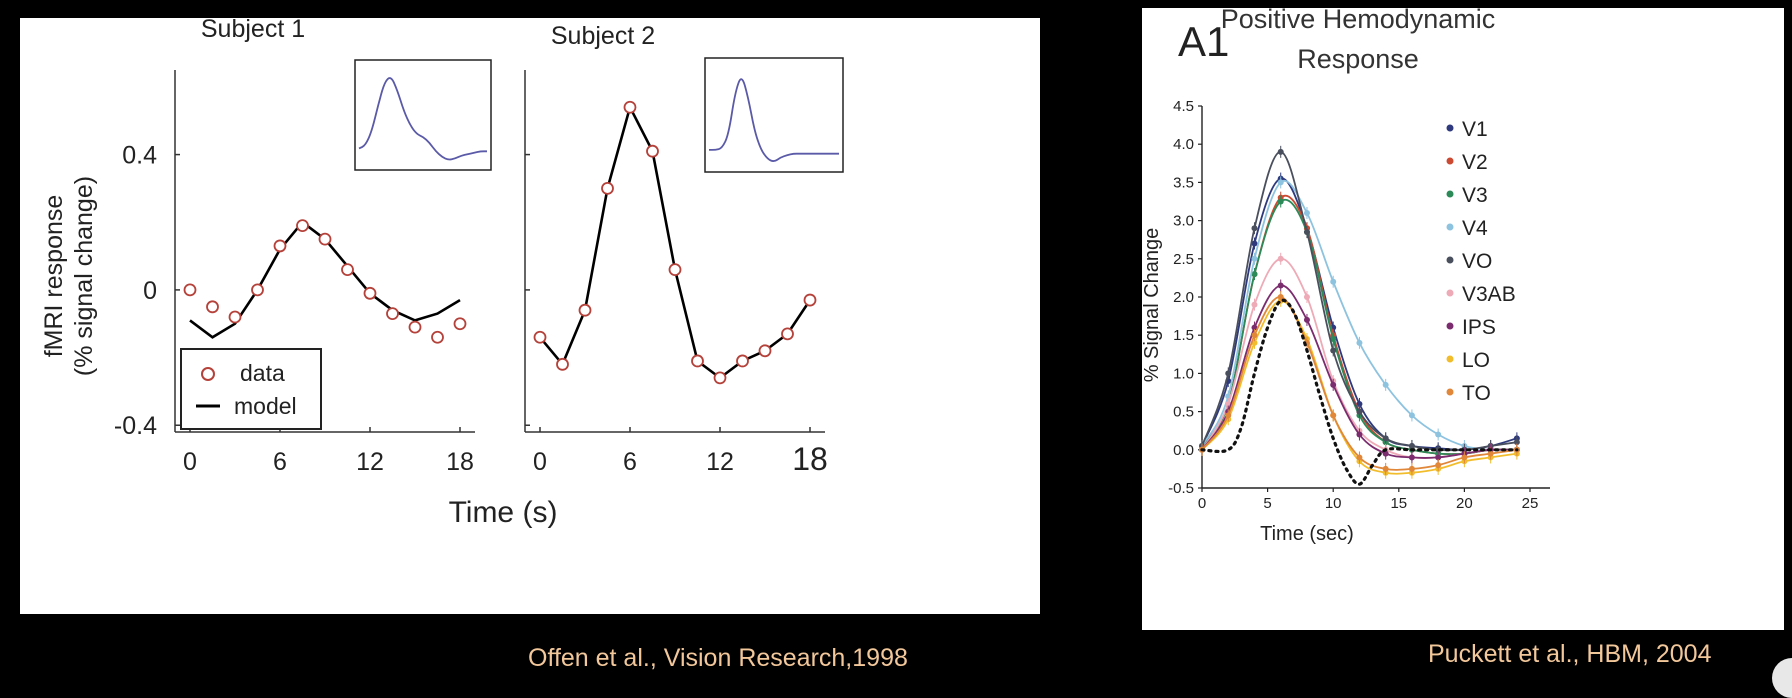 This screenshot has height=698, width=1792. What do you see at coordinates (1358, 21) in the screenshot?
I see `right-title-line1: Positive Hemodynamic` at bounding box center [1358, 21].